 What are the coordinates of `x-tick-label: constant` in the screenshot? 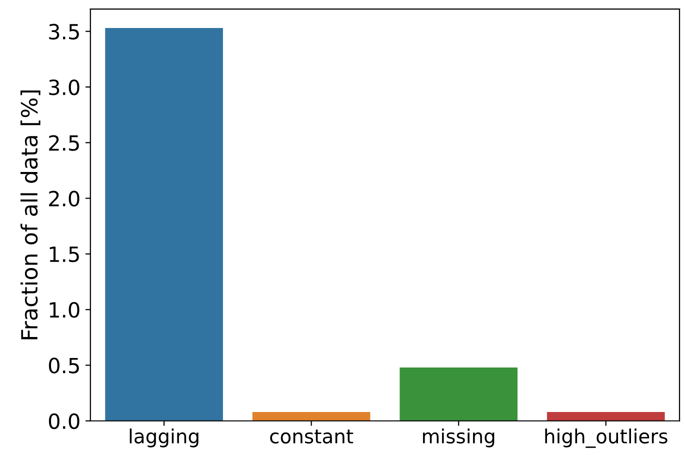 It's located at (312, 437).